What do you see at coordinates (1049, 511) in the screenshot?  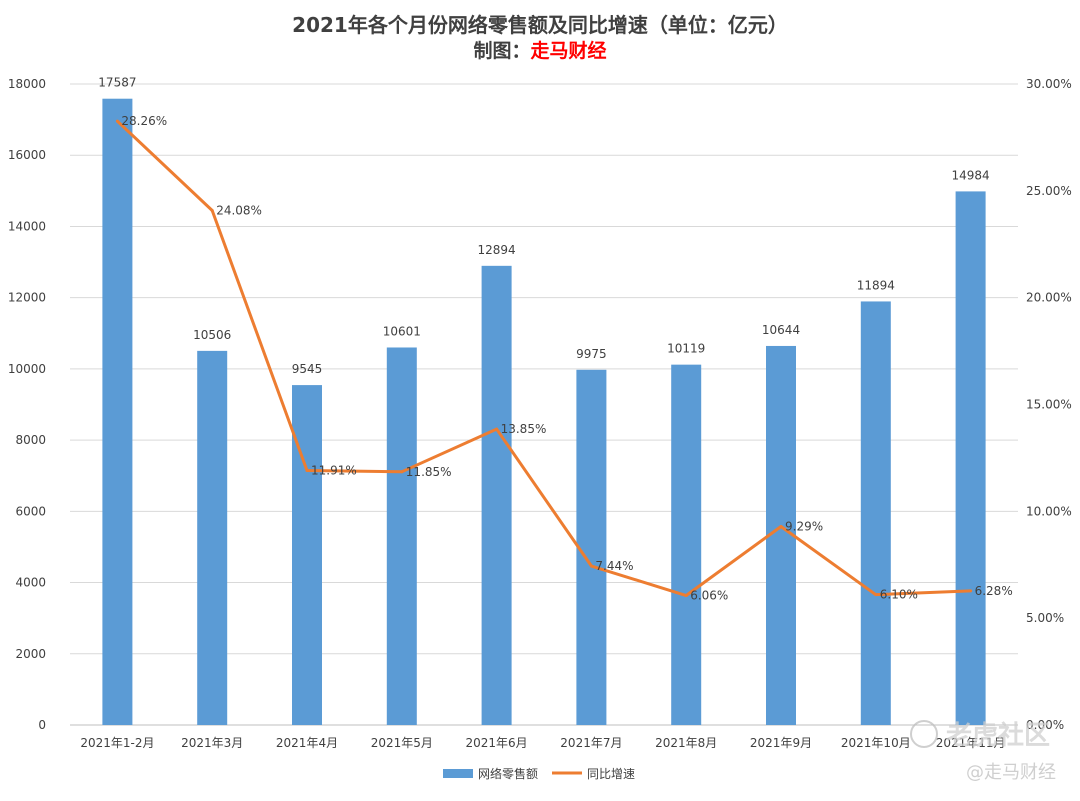 I see `right-axis-tick-label: 10.00%` at bounding box center [1049, 511].